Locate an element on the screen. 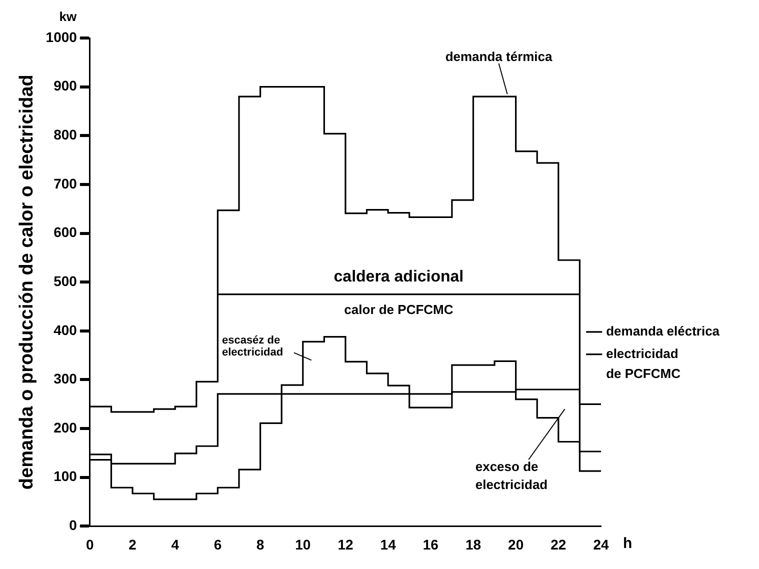  y-tick-label: 300 is located at coordinates (66, 378).